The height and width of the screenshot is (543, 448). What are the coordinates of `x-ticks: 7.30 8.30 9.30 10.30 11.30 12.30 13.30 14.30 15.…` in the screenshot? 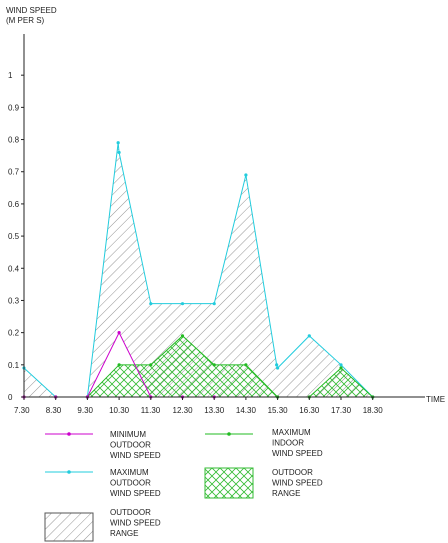 It's located at (198, 406).